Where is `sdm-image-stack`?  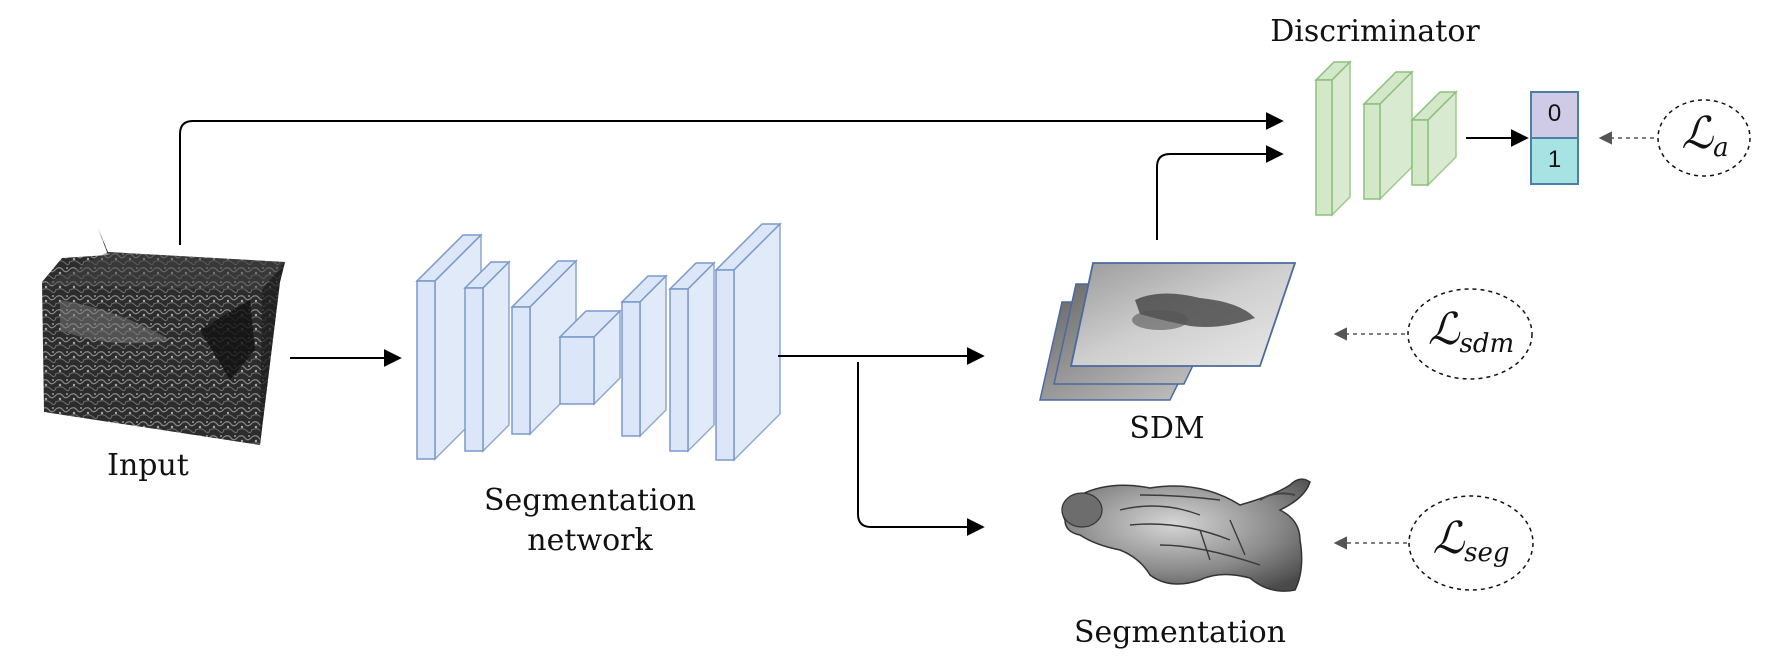
sdm-image-stack is located at coordinates (1168, 331).